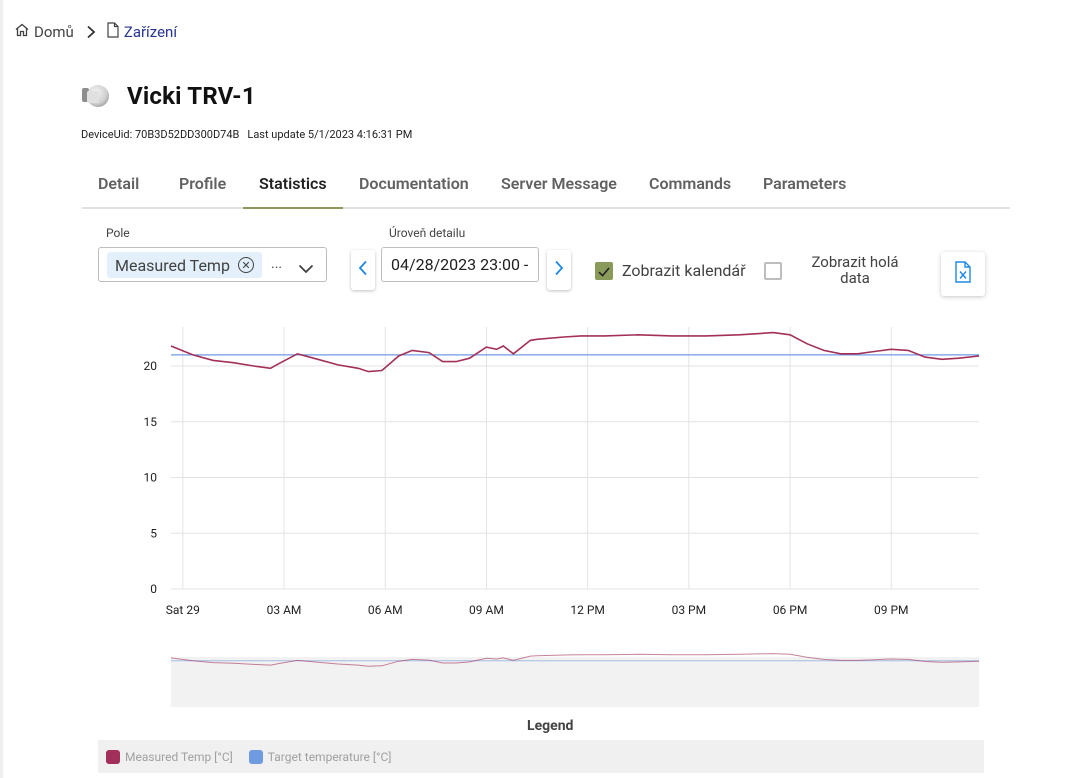 The width and height of the screenshot is (1086, 778). I want to click on legend-item-target: Target temperature [°C], so click(320, 756).